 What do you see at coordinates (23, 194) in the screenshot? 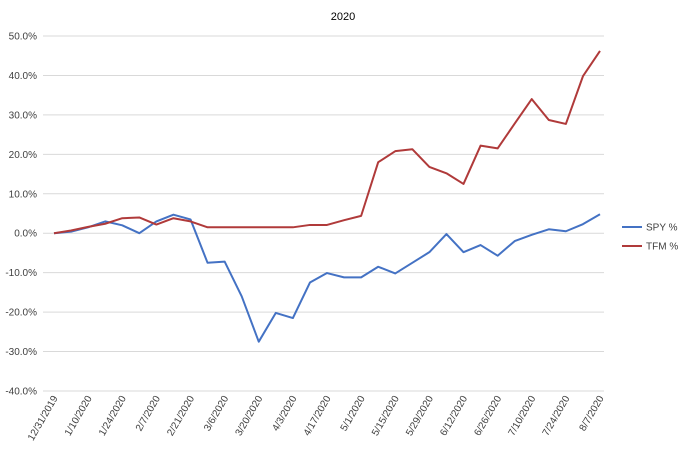
I see `y-tick-label: 10.0%` at bounding box center [23, 194].